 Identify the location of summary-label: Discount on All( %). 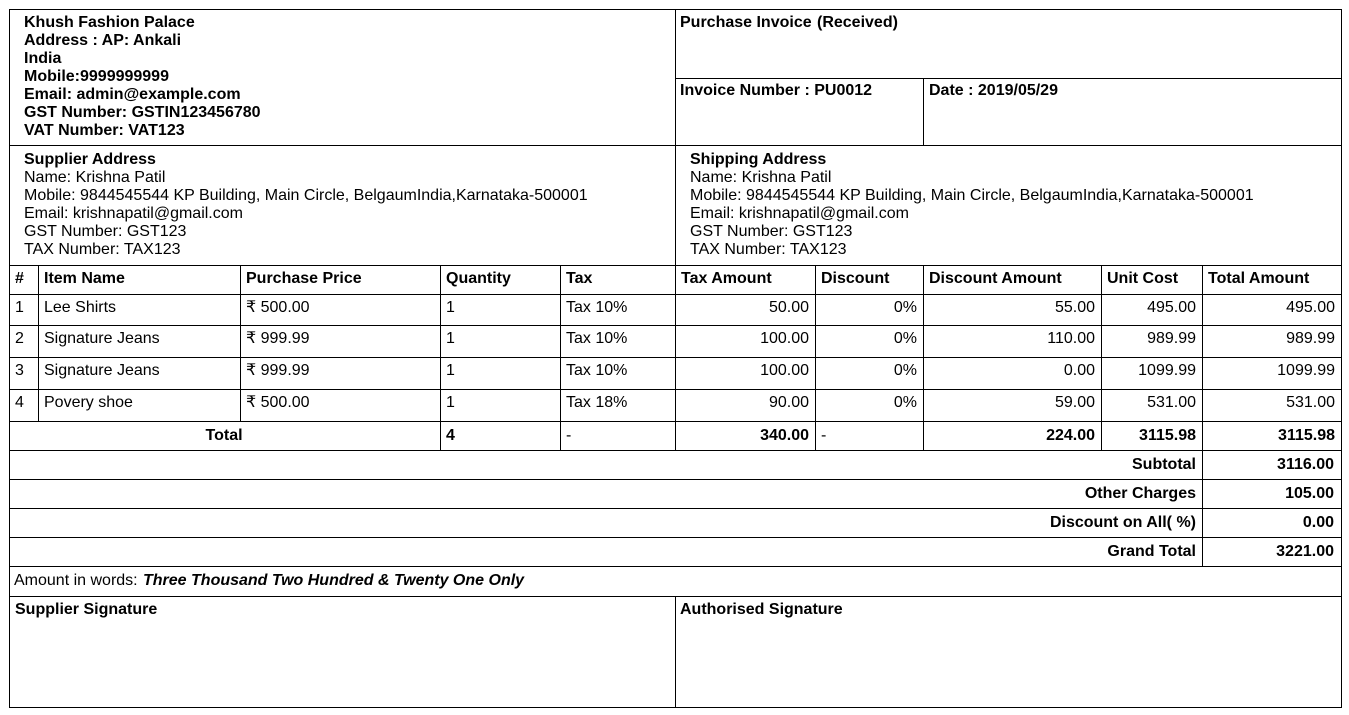
(1122, 522).